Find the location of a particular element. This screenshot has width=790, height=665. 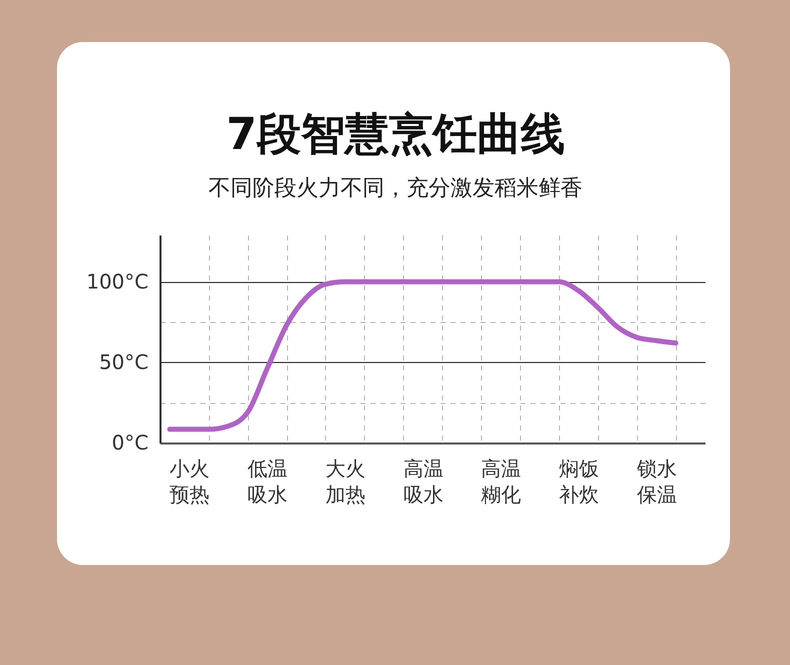

chart-subtitle: 不同阶段火力不同，充分激发稻米鲜香 is located at coordinates (395, 188).